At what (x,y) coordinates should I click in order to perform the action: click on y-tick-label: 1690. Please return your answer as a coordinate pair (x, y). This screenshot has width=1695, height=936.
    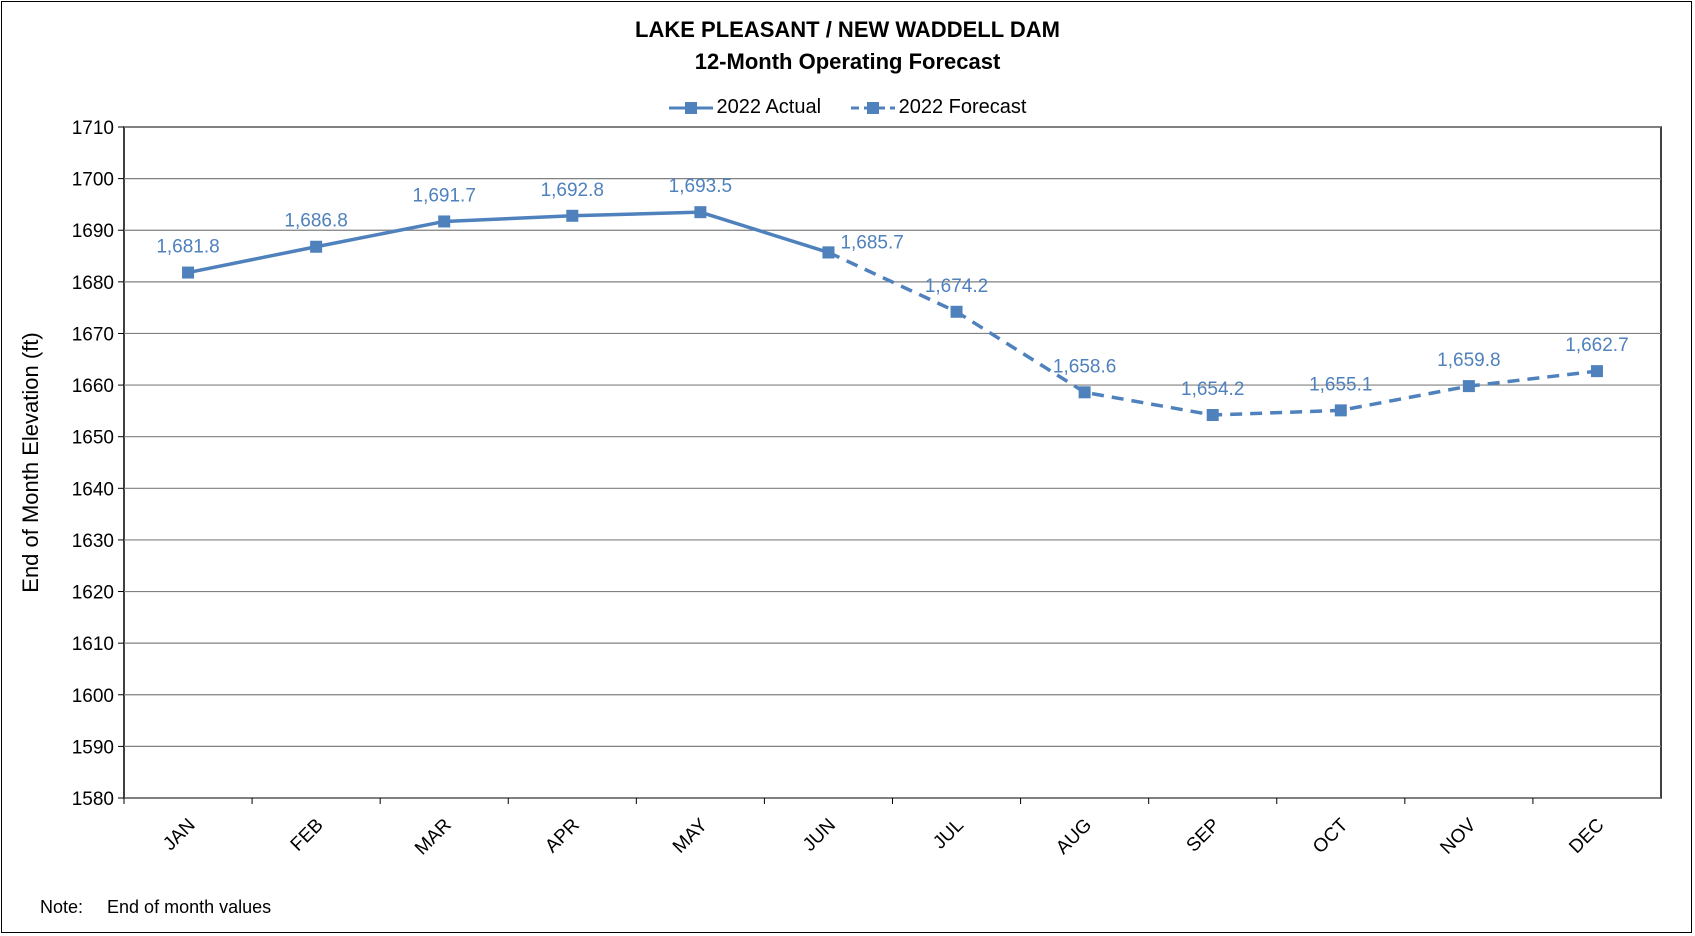
    Looking at the image, I should click on (93, 231).